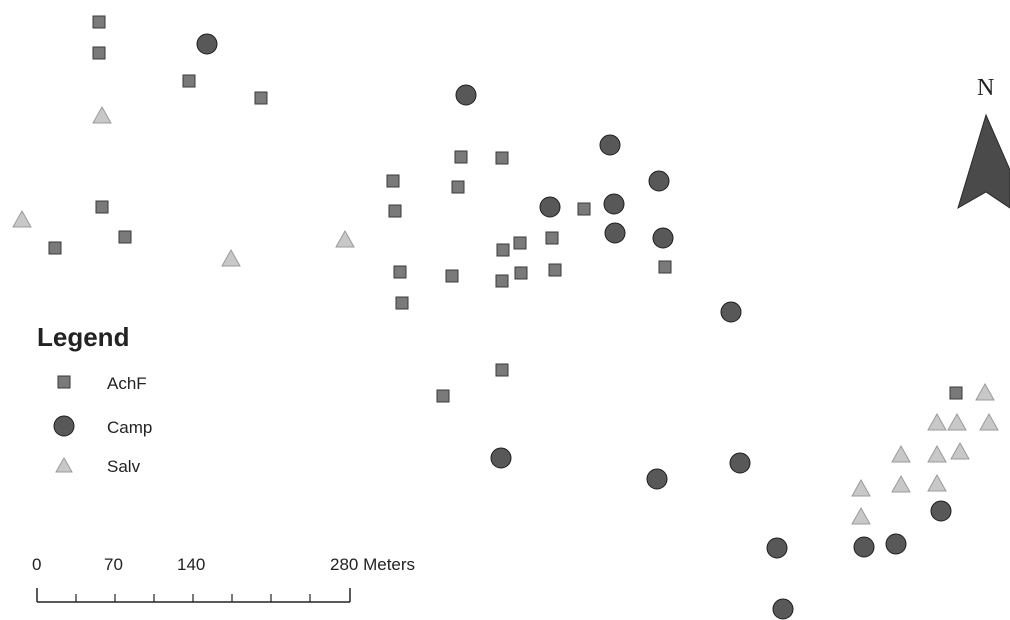 The height and width of the screenshot is (620, 1010). I want to click on north-arrow-icon, so click(983, 161).